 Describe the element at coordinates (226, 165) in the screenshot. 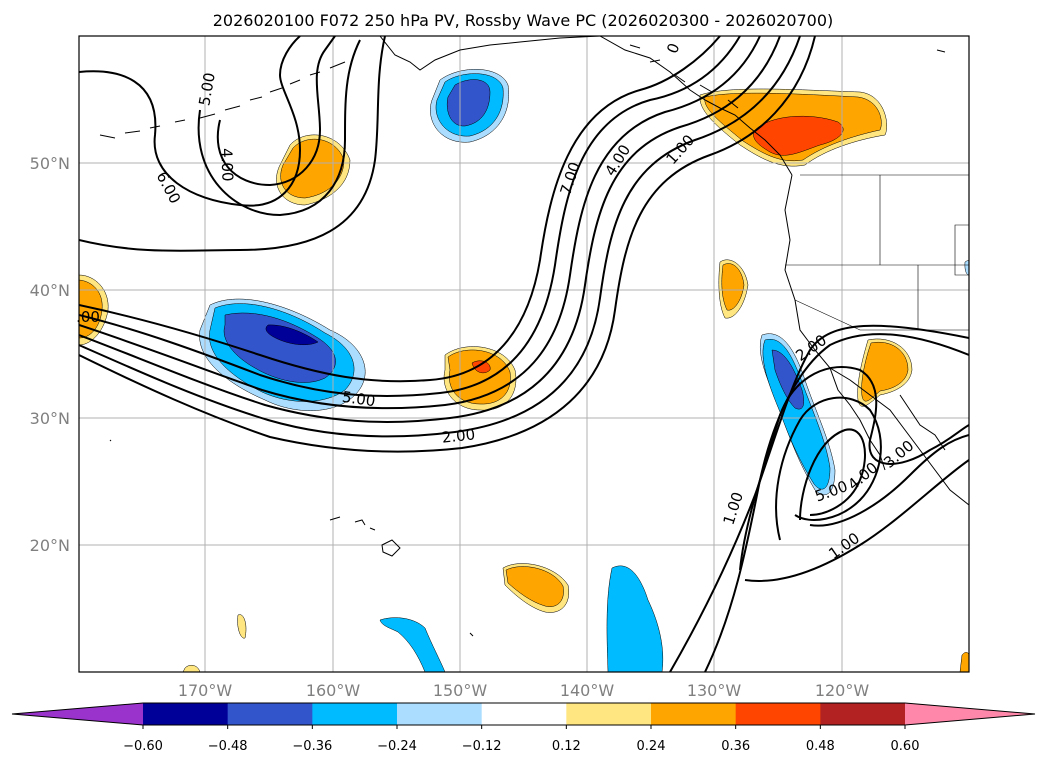

I see `contour-label: 4.00` at that location.